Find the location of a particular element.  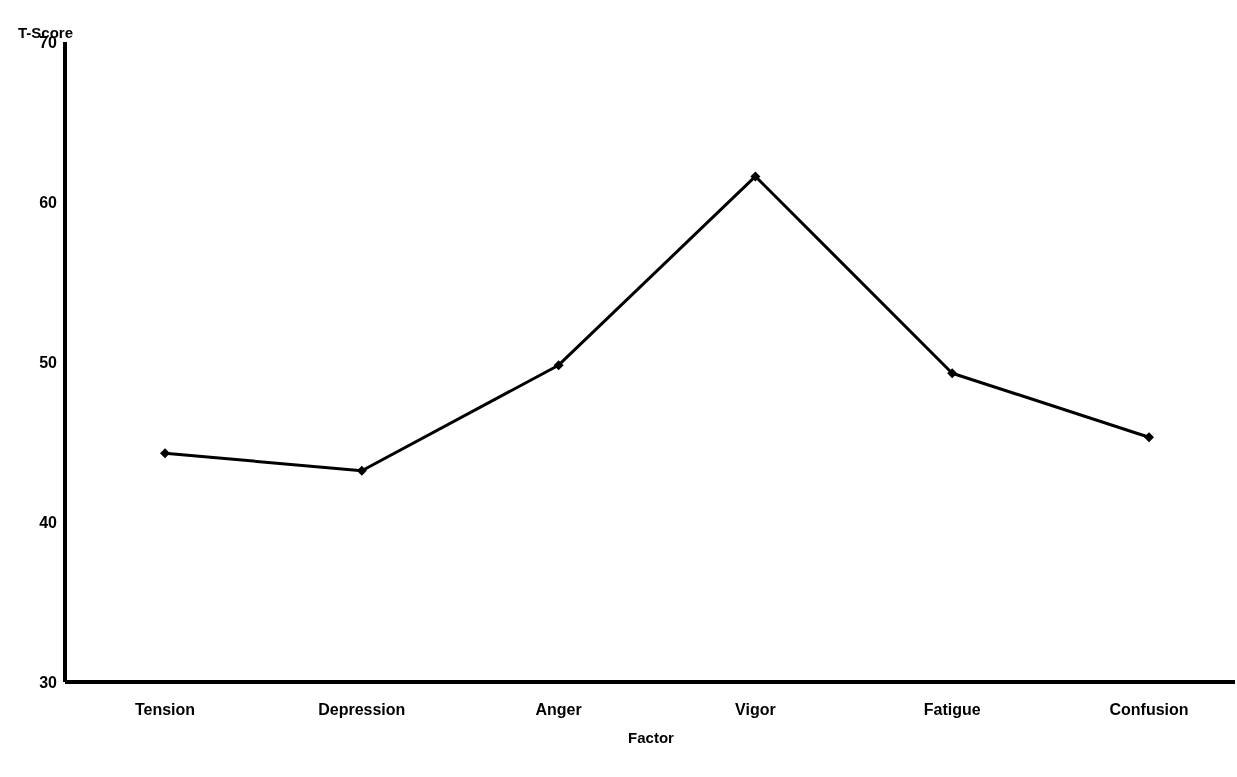

y-tick-label: 30 is located at coordinates (48, 682).